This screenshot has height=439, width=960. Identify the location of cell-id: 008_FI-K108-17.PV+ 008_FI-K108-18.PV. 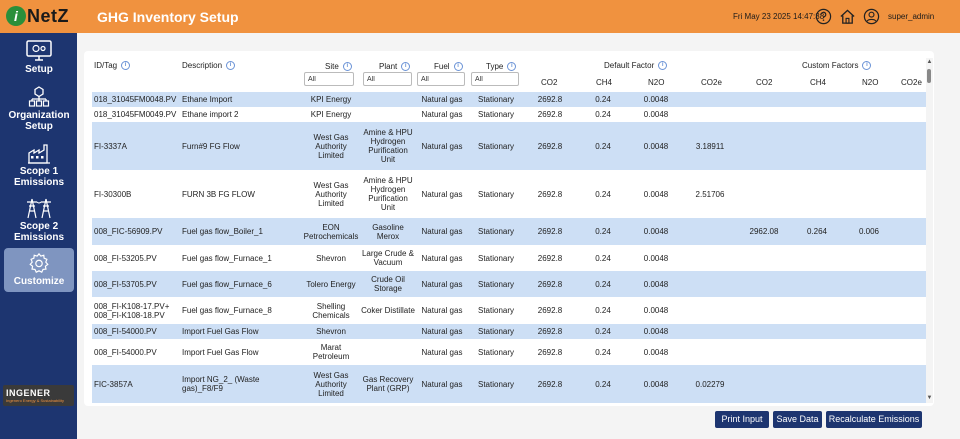
(132, 310).